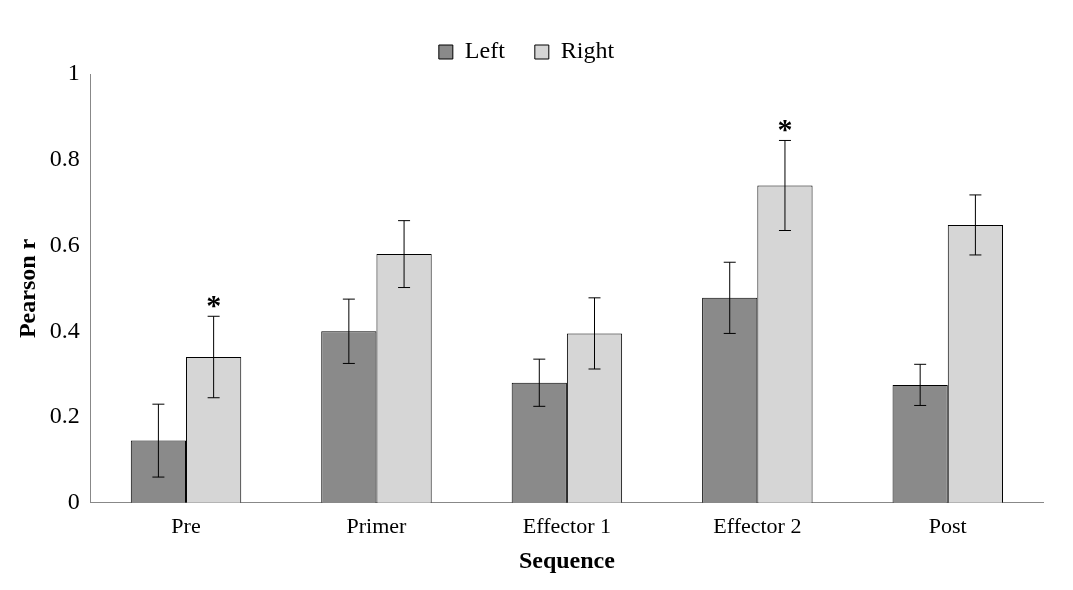 This screenshot has width=1073, height=590. I want to click on y-tick-label: 0.2, so click(64, 415).